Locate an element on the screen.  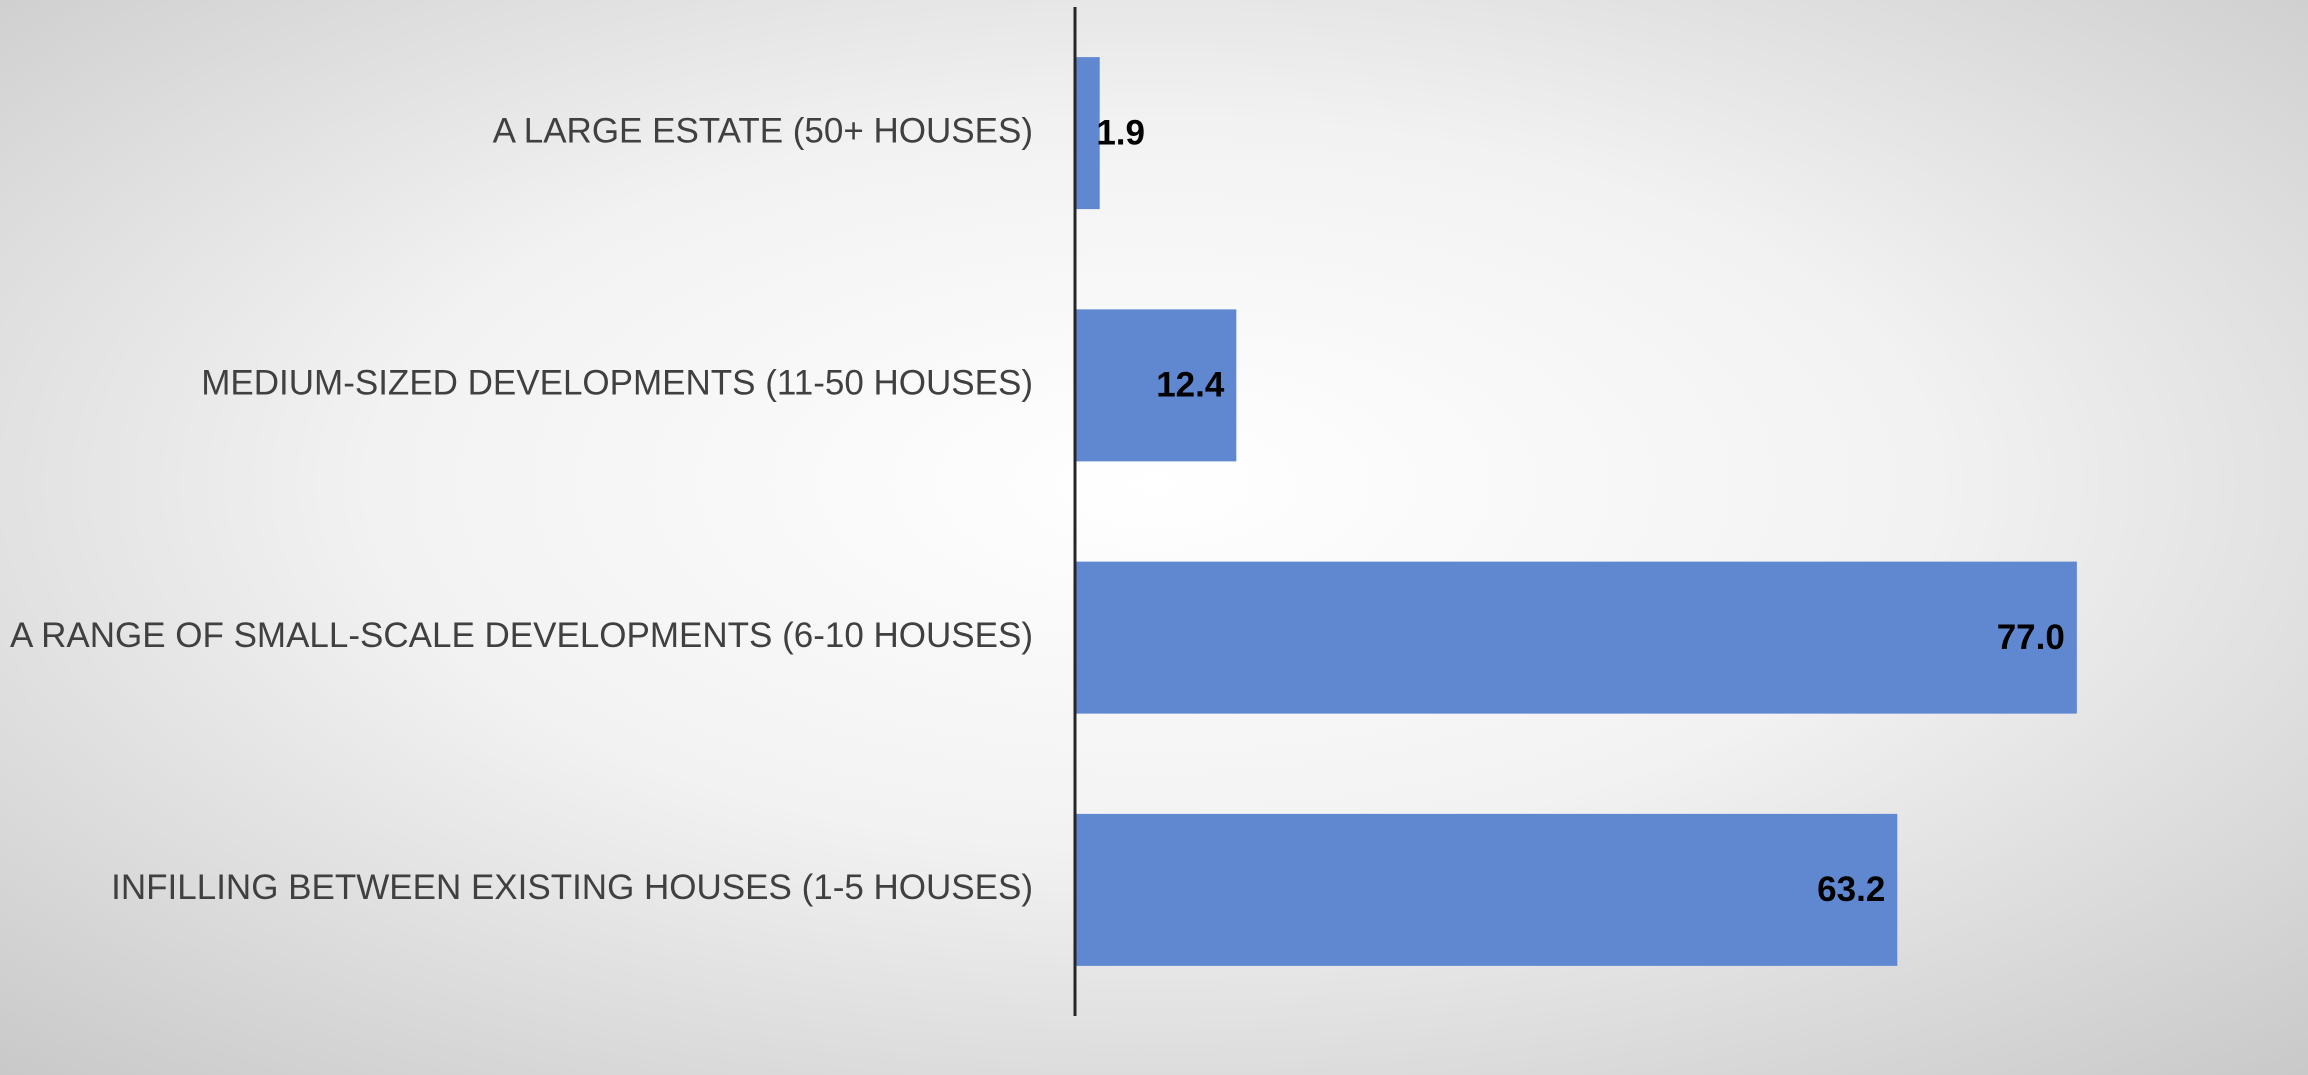
data-label: 77.0 is located at coordinates (2031, 637).